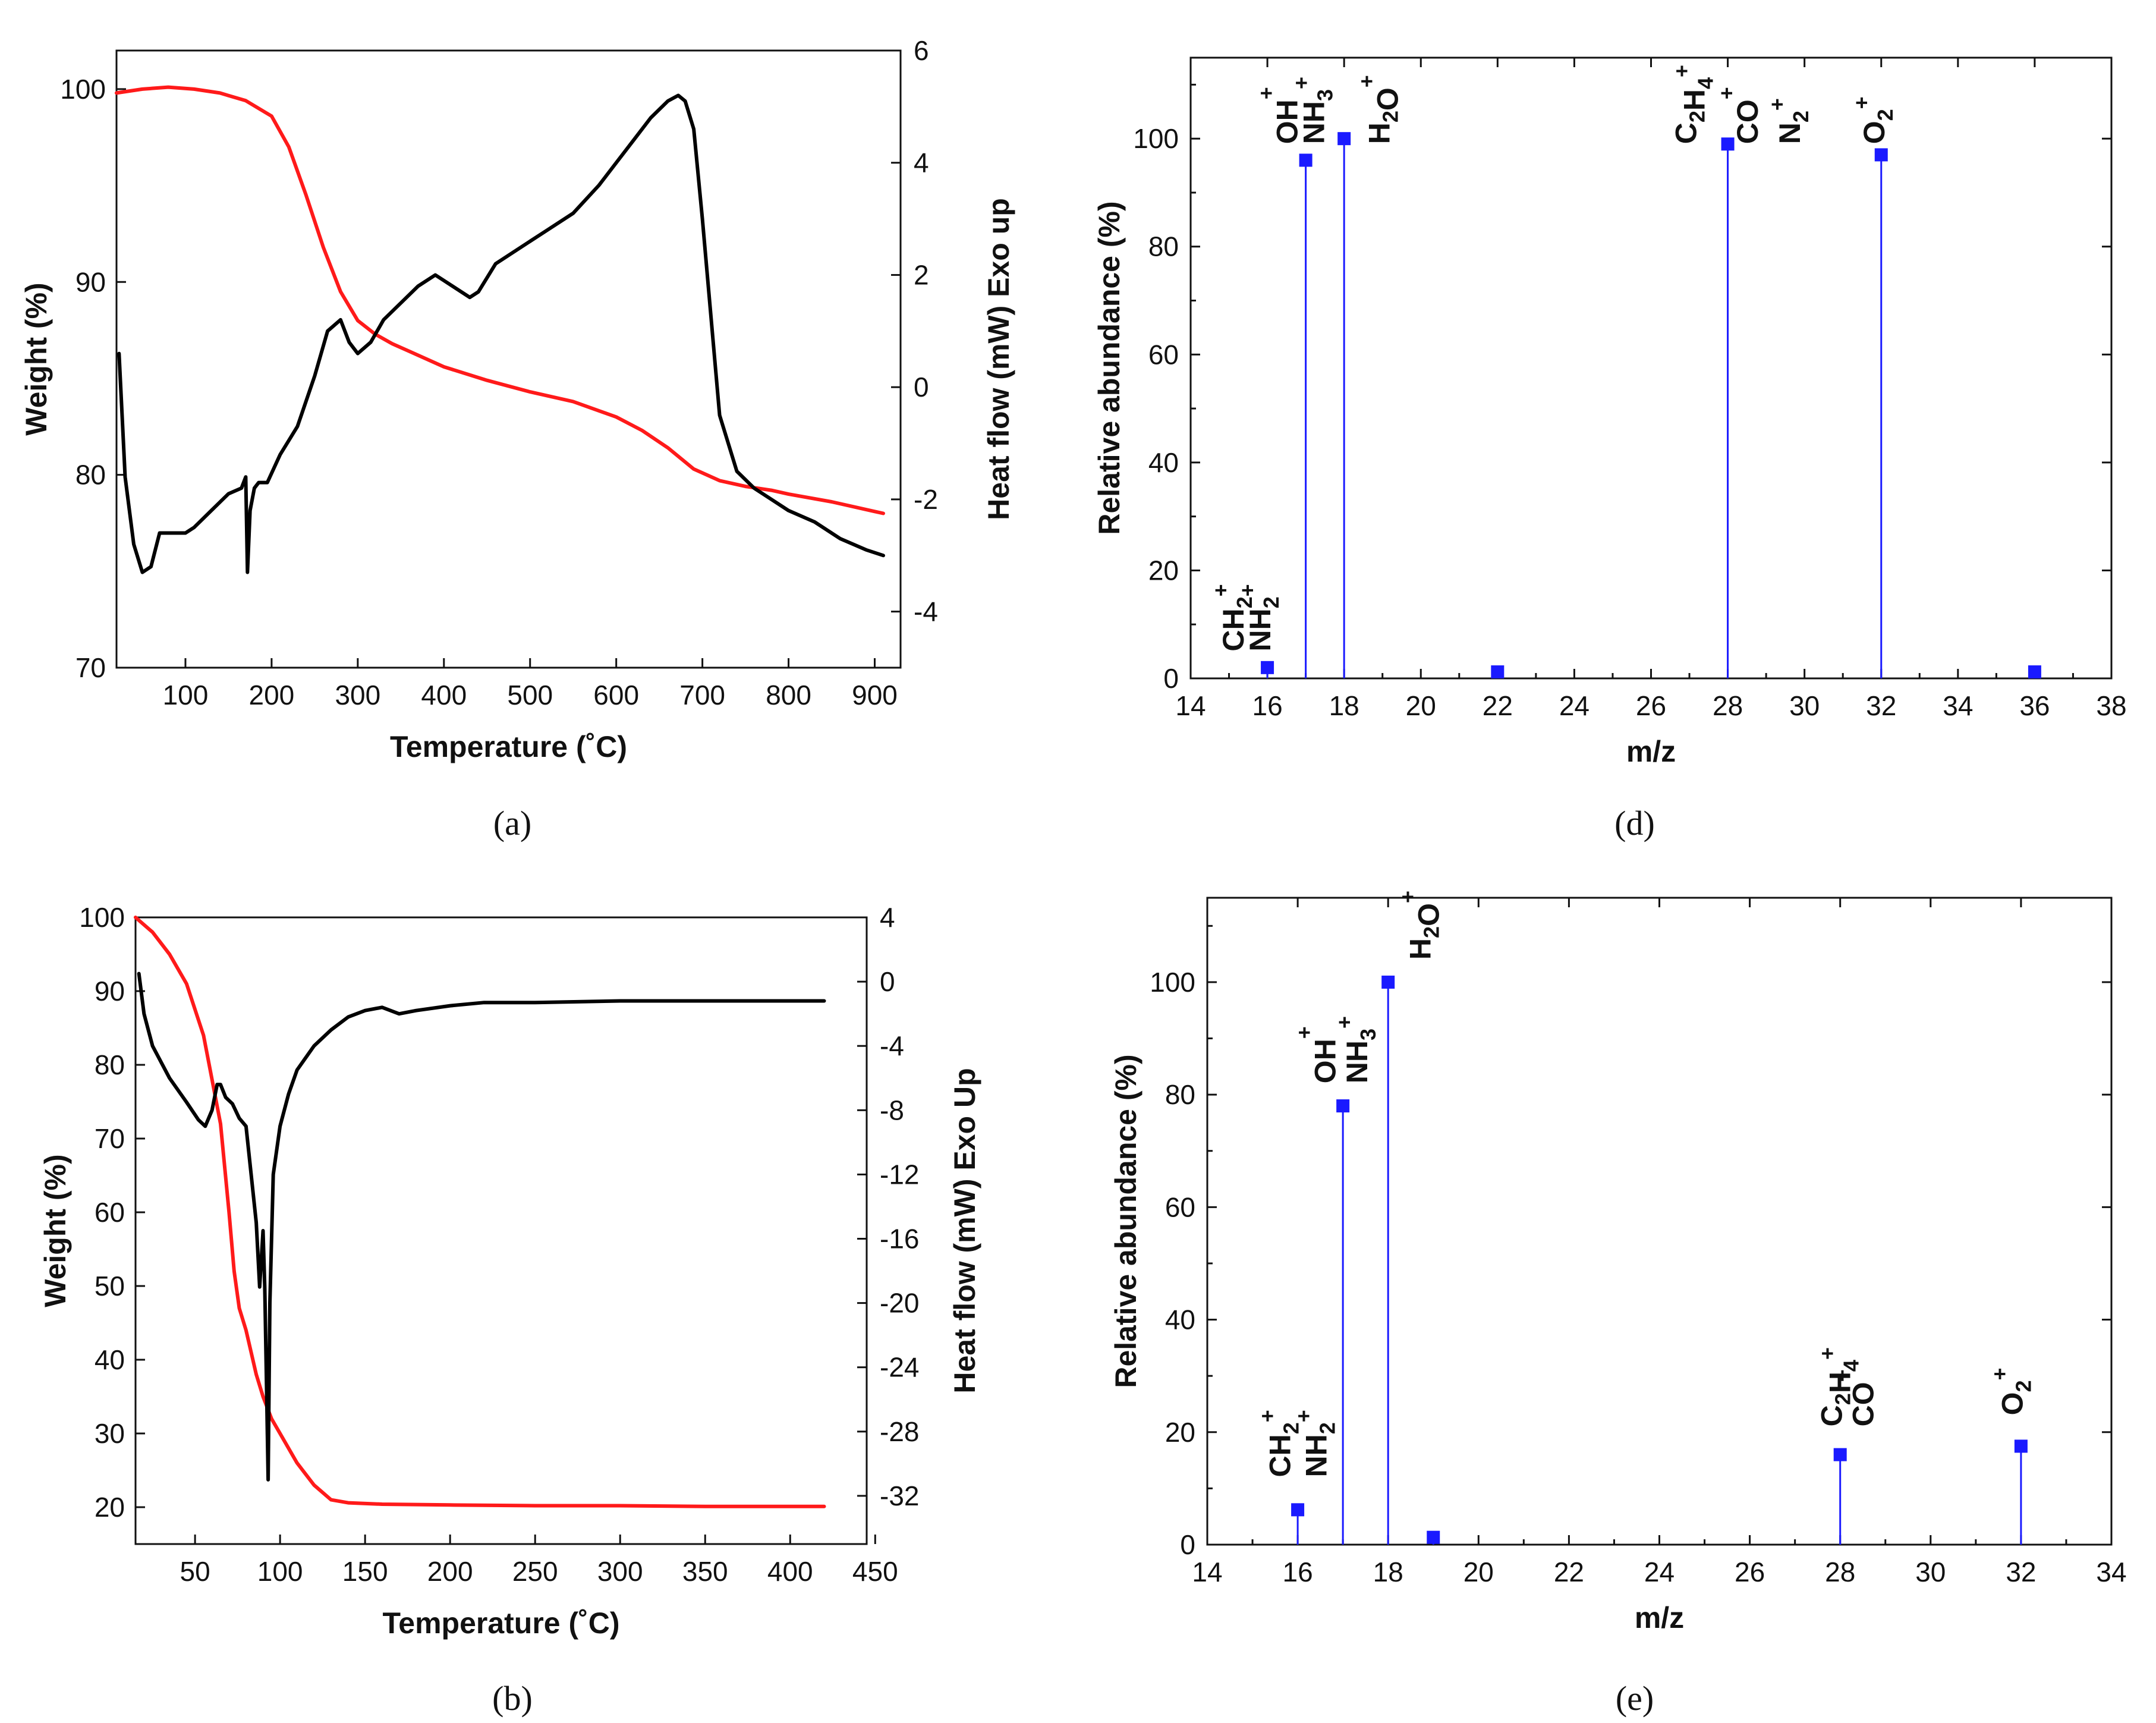 The image size is (2156, 1723). Describe the element at coordinates (535, 1571) in the screenshot. I see `x-tick-label: 250` at that location.